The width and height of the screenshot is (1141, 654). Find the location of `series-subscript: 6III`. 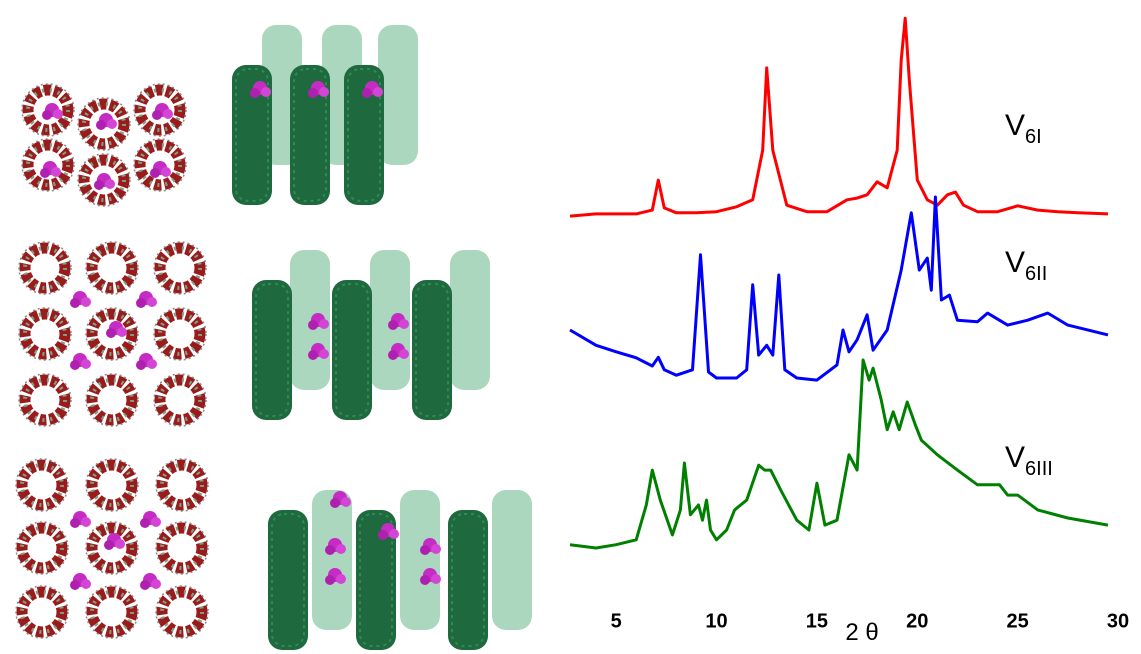

series-subscript: 6III is located at coordinates (1039, 469).